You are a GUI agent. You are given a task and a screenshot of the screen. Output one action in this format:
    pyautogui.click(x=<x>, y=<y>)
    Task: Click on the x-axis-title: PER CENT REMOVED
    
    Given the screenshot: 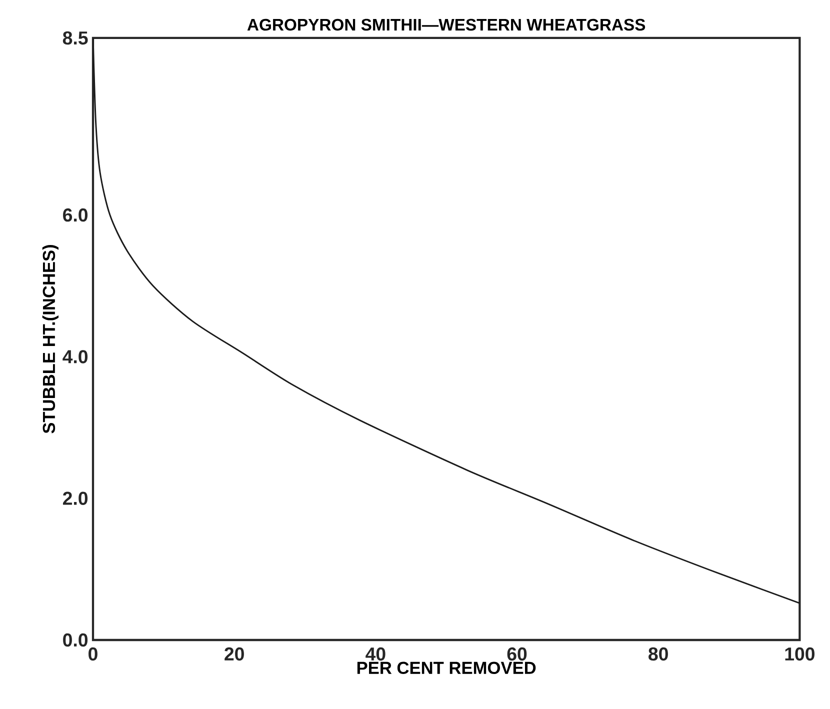 What is the action you would take?
    pyautogui.click(x=446, y=668)
    